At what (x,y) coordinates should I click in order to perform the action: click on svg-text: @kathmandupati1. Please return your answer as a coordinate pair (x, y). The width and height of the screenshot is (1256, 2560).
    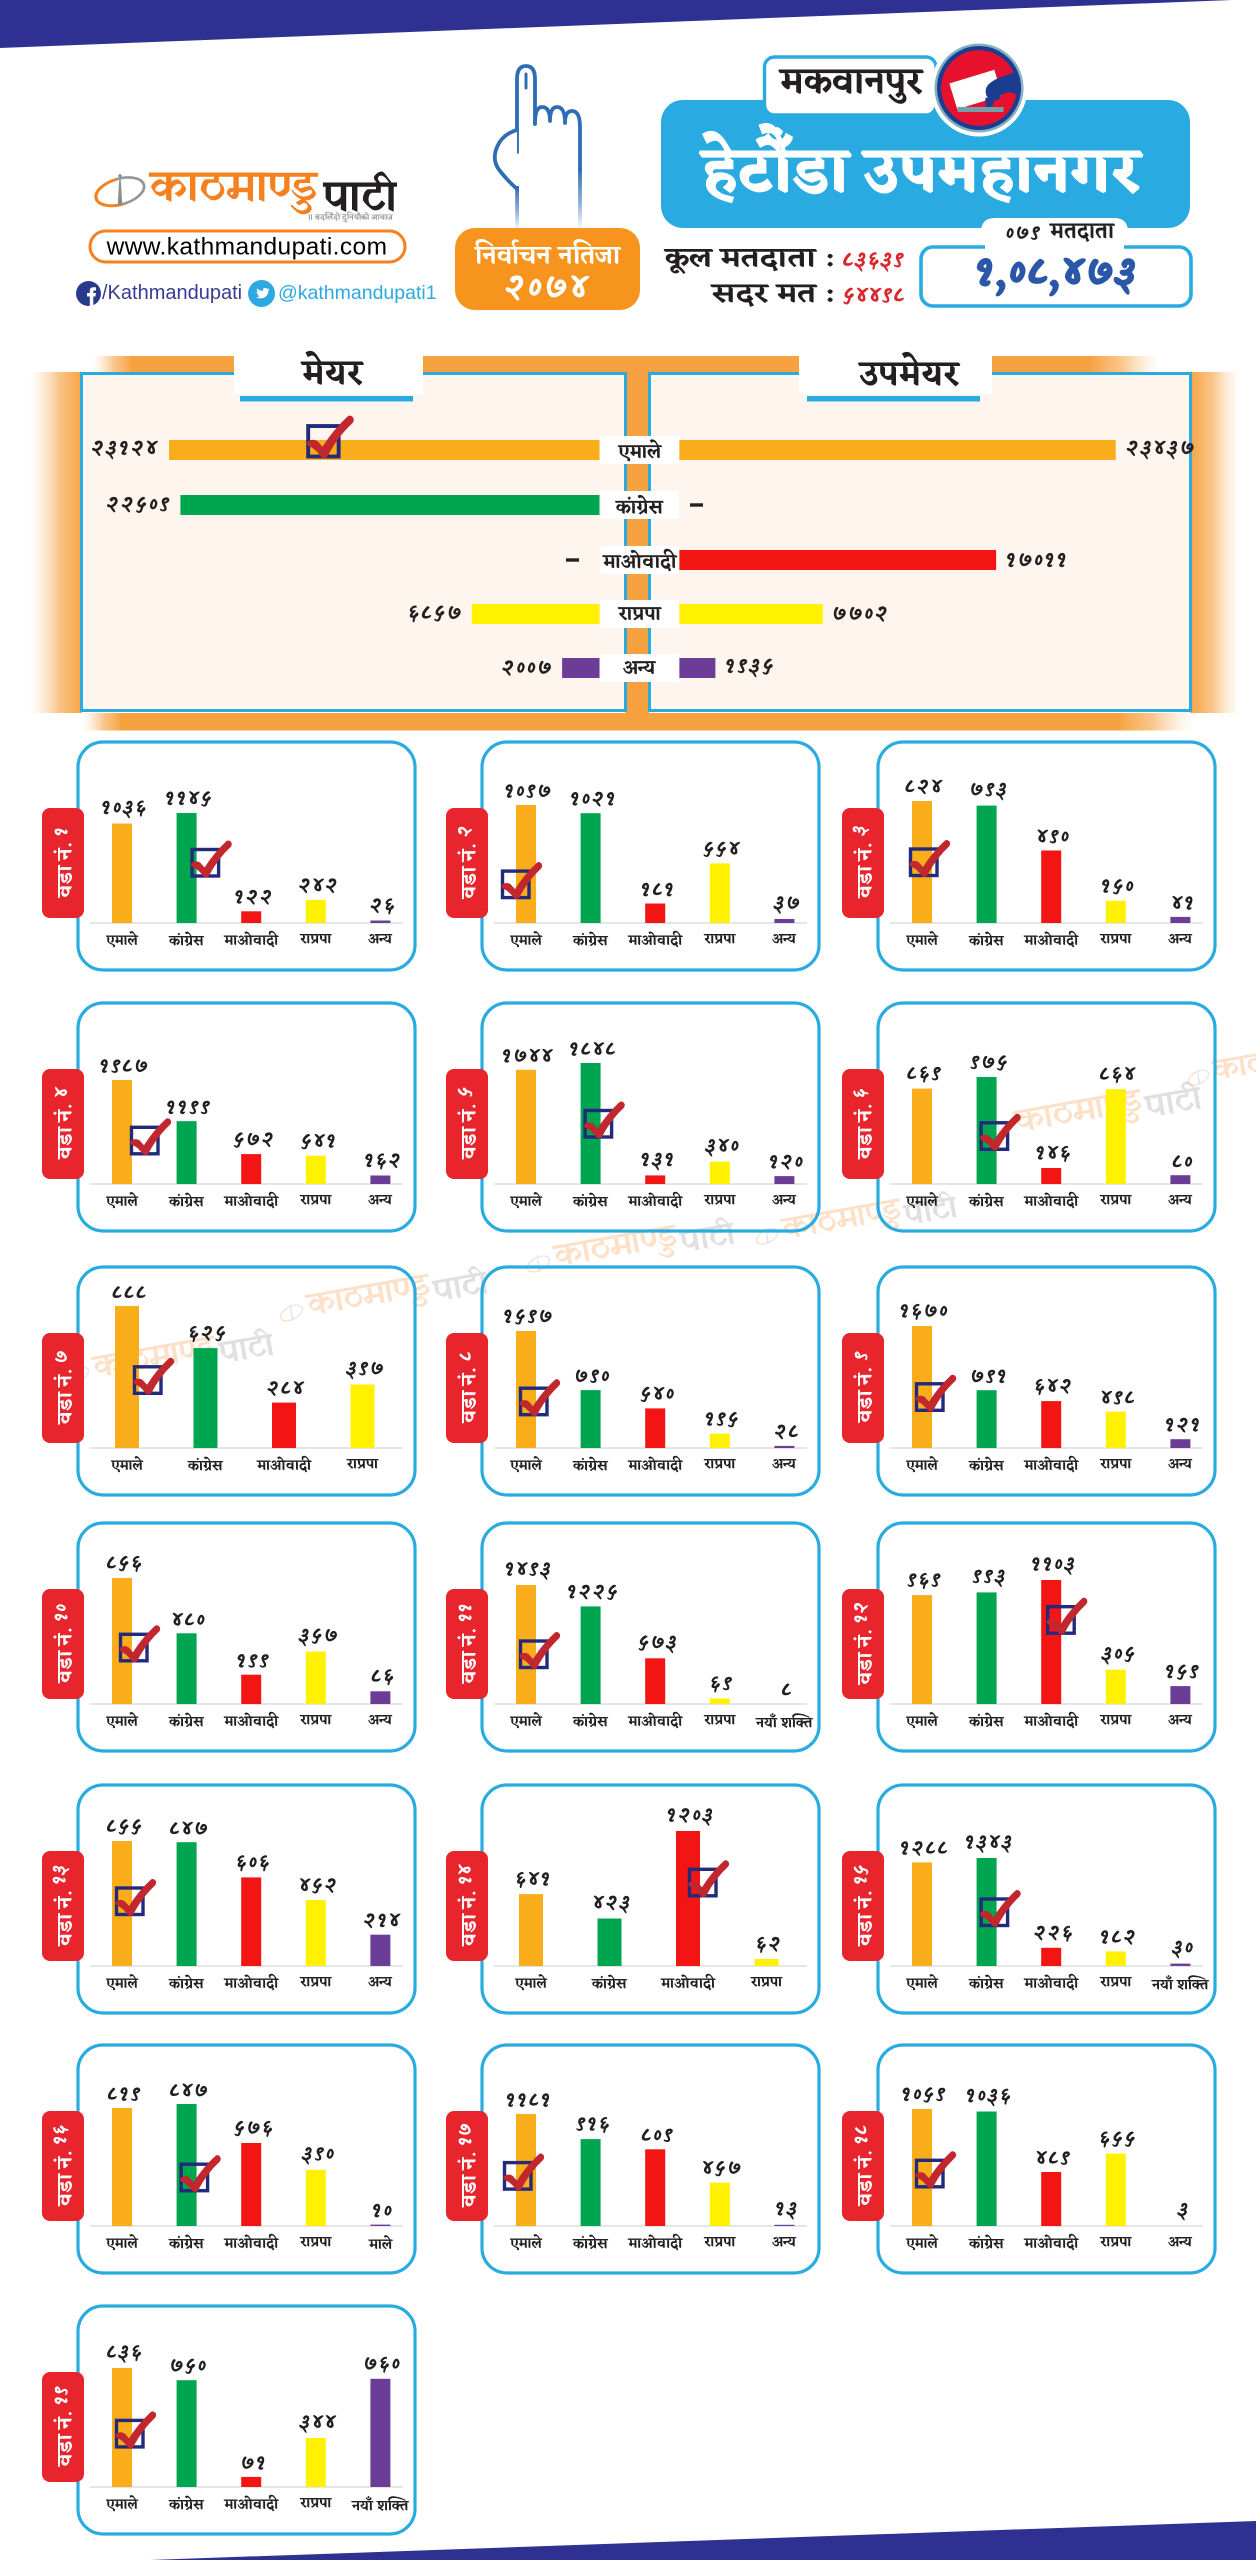
    Looking at the image, I should click on (357, 293).